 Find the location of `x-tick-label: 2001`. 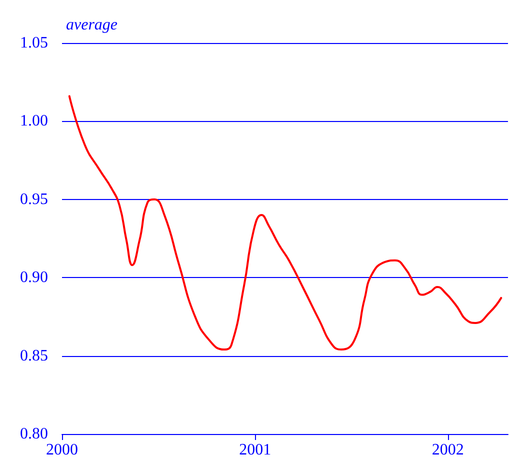

x-tick-label: 2001 is located at coordinates (255, 450).